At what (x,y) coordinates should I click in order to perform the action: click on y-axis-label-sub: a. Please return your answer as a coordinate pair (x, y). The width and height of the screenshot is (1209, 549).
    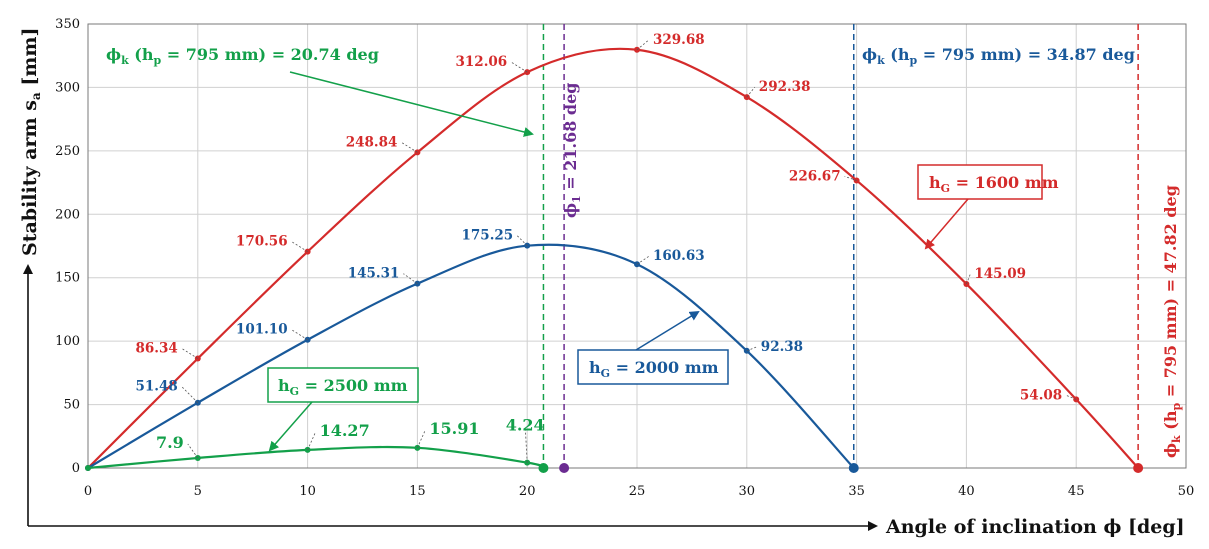
    Looking at the image, I should click on (36, 96).